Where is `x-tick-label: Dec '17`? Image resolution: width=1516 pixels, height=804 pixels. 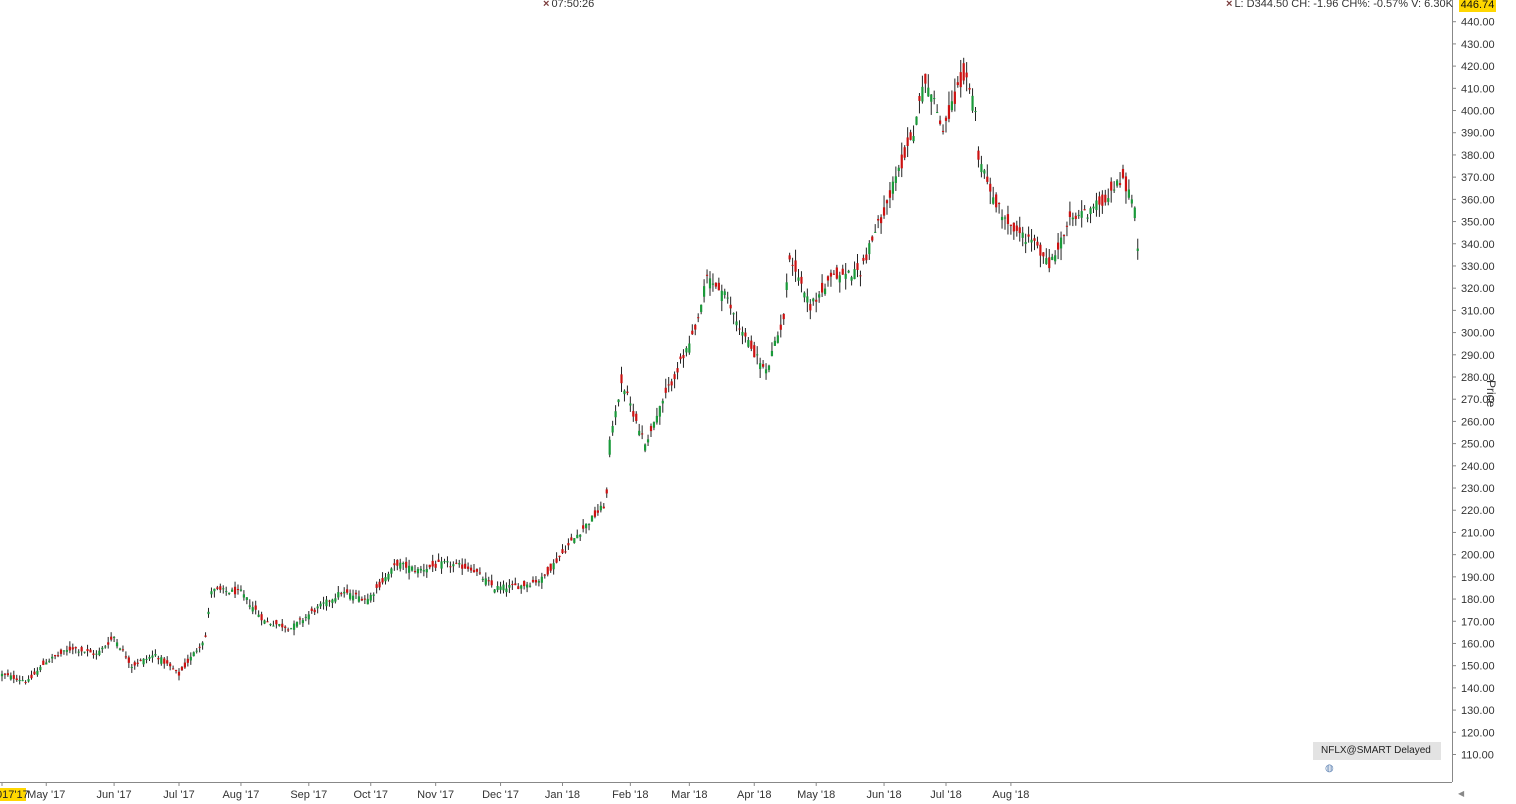
x-tick-label: Dec '17 is located at coordinates (500, 795).